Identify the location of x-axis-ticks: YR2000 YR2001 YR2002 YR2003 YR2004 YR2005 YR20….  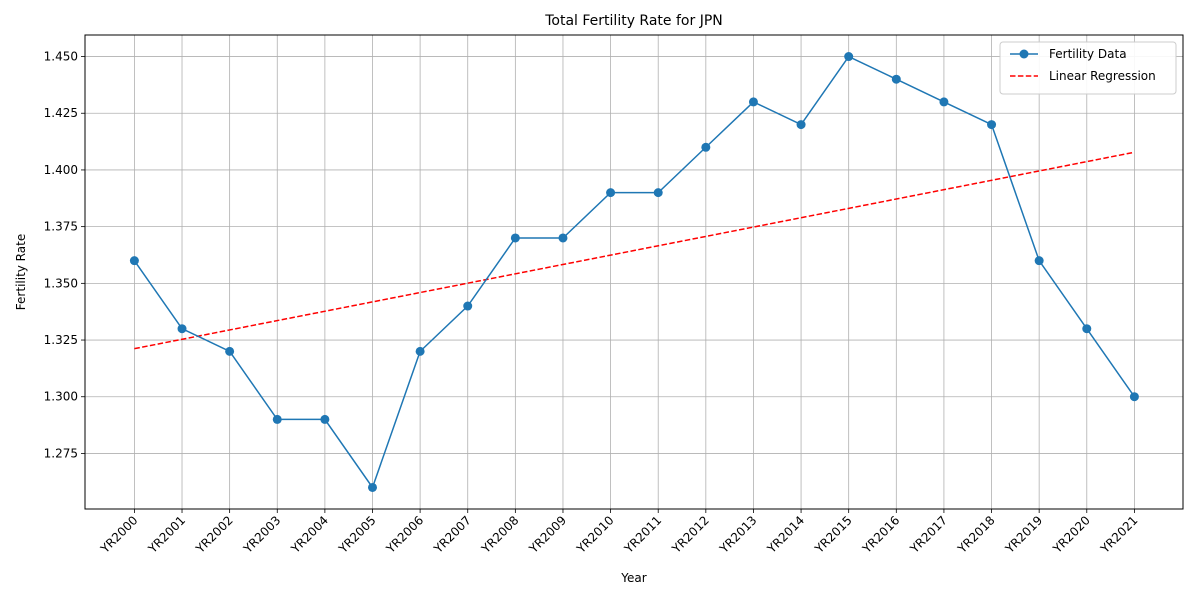
(619, 533).